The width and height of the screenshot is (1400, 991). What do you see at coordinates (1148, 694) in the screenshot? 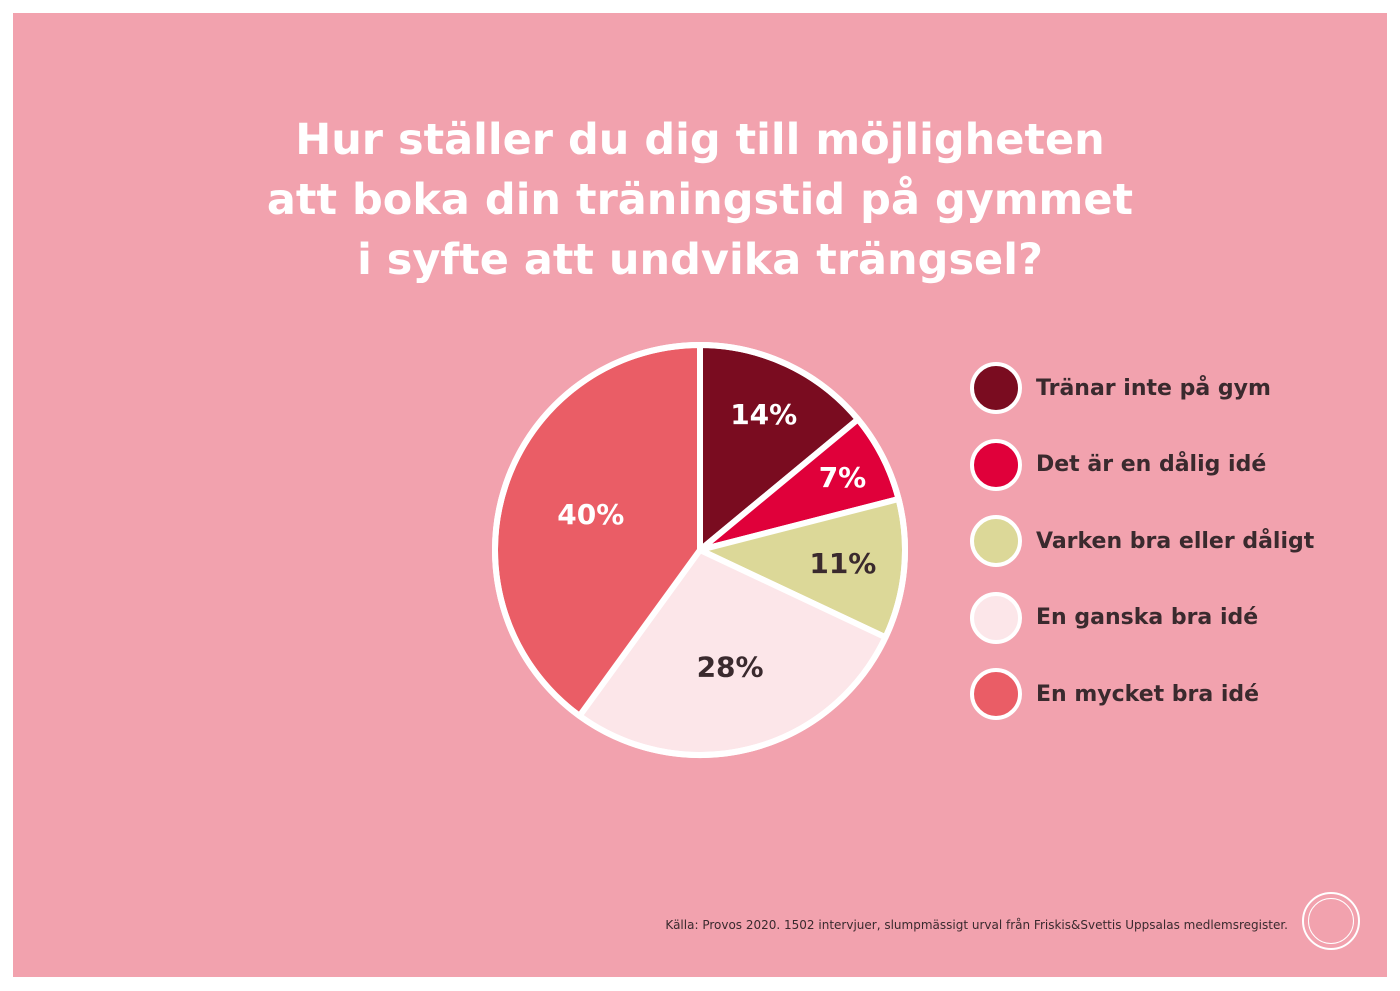
I see `legend-label: En mycket bra idé` at bounding box center [1148, 694].